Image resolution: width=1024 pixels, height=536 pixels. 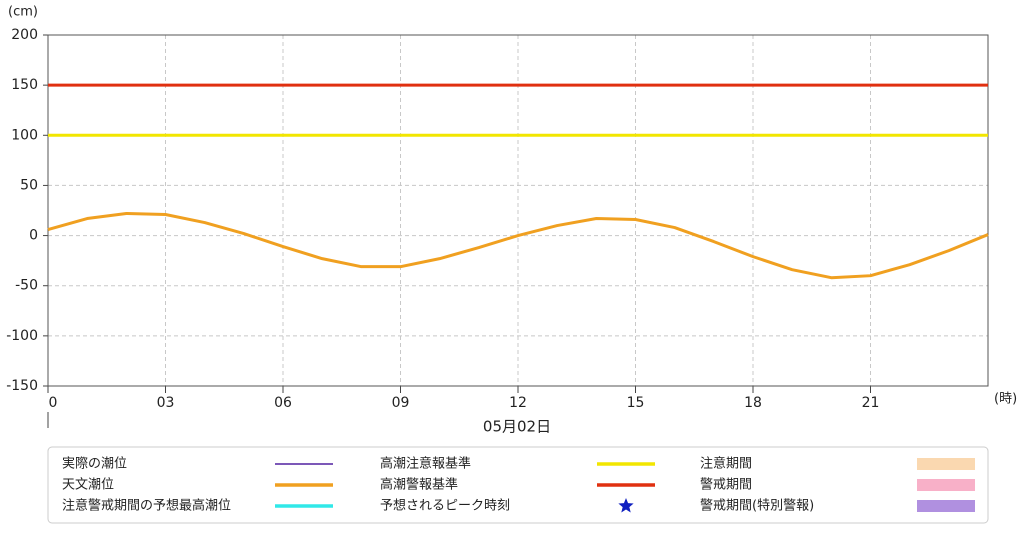 I want to click on legend-box, so click(x=518, y=485).